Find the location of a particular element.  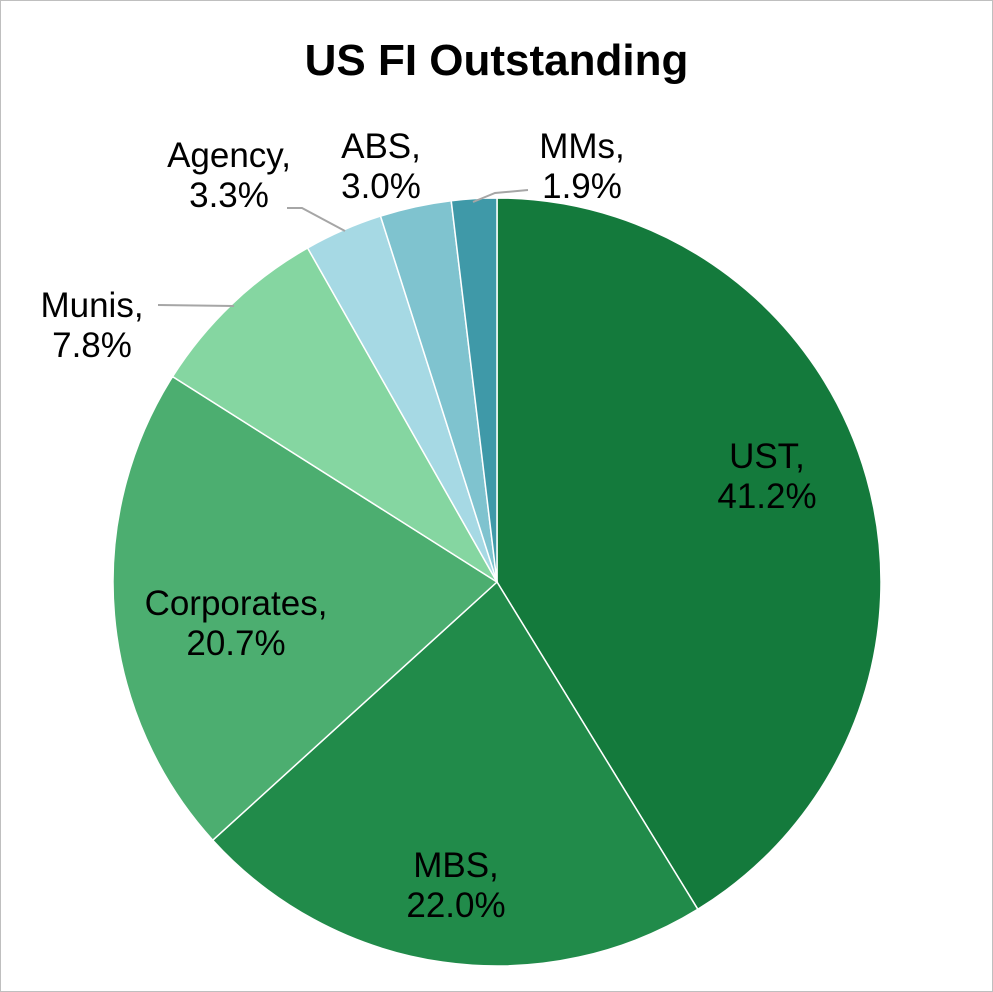

data-label-agency: Agency, 3.3% is located at coordinates (229, 175).